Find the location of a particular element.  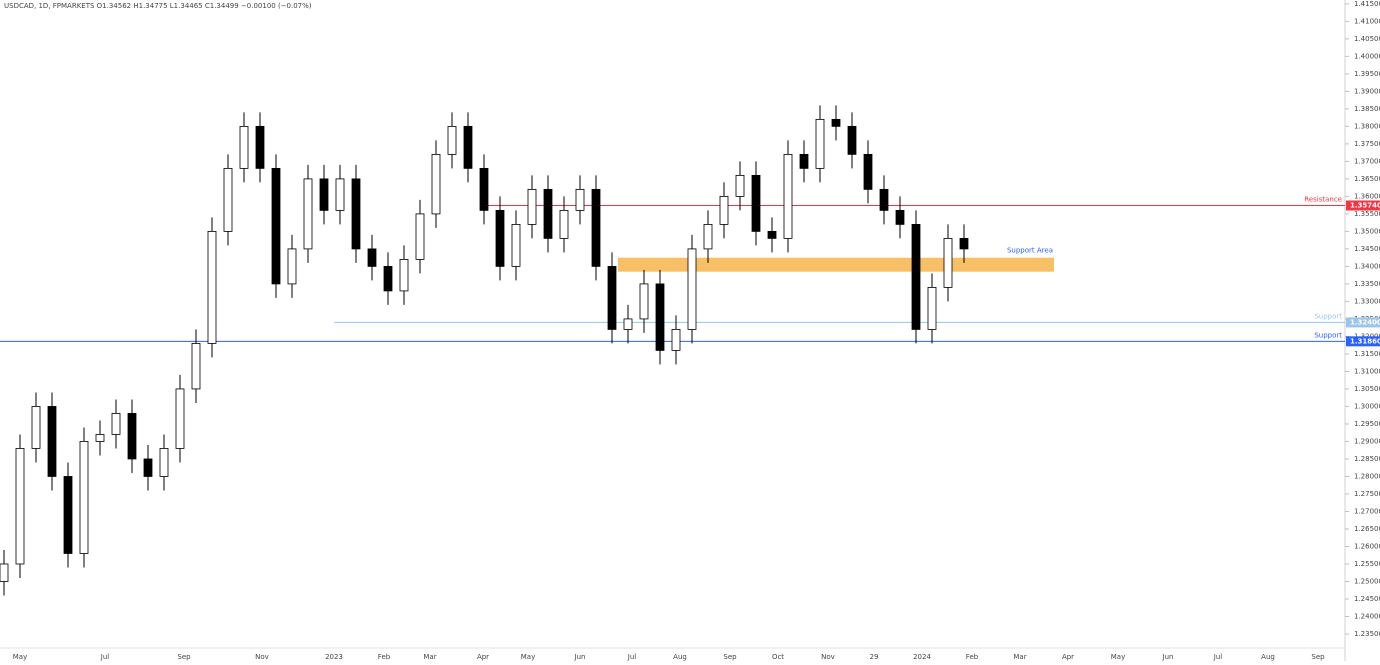

y-tick-label: 1.30000 is located at coordinates (1367, 406).